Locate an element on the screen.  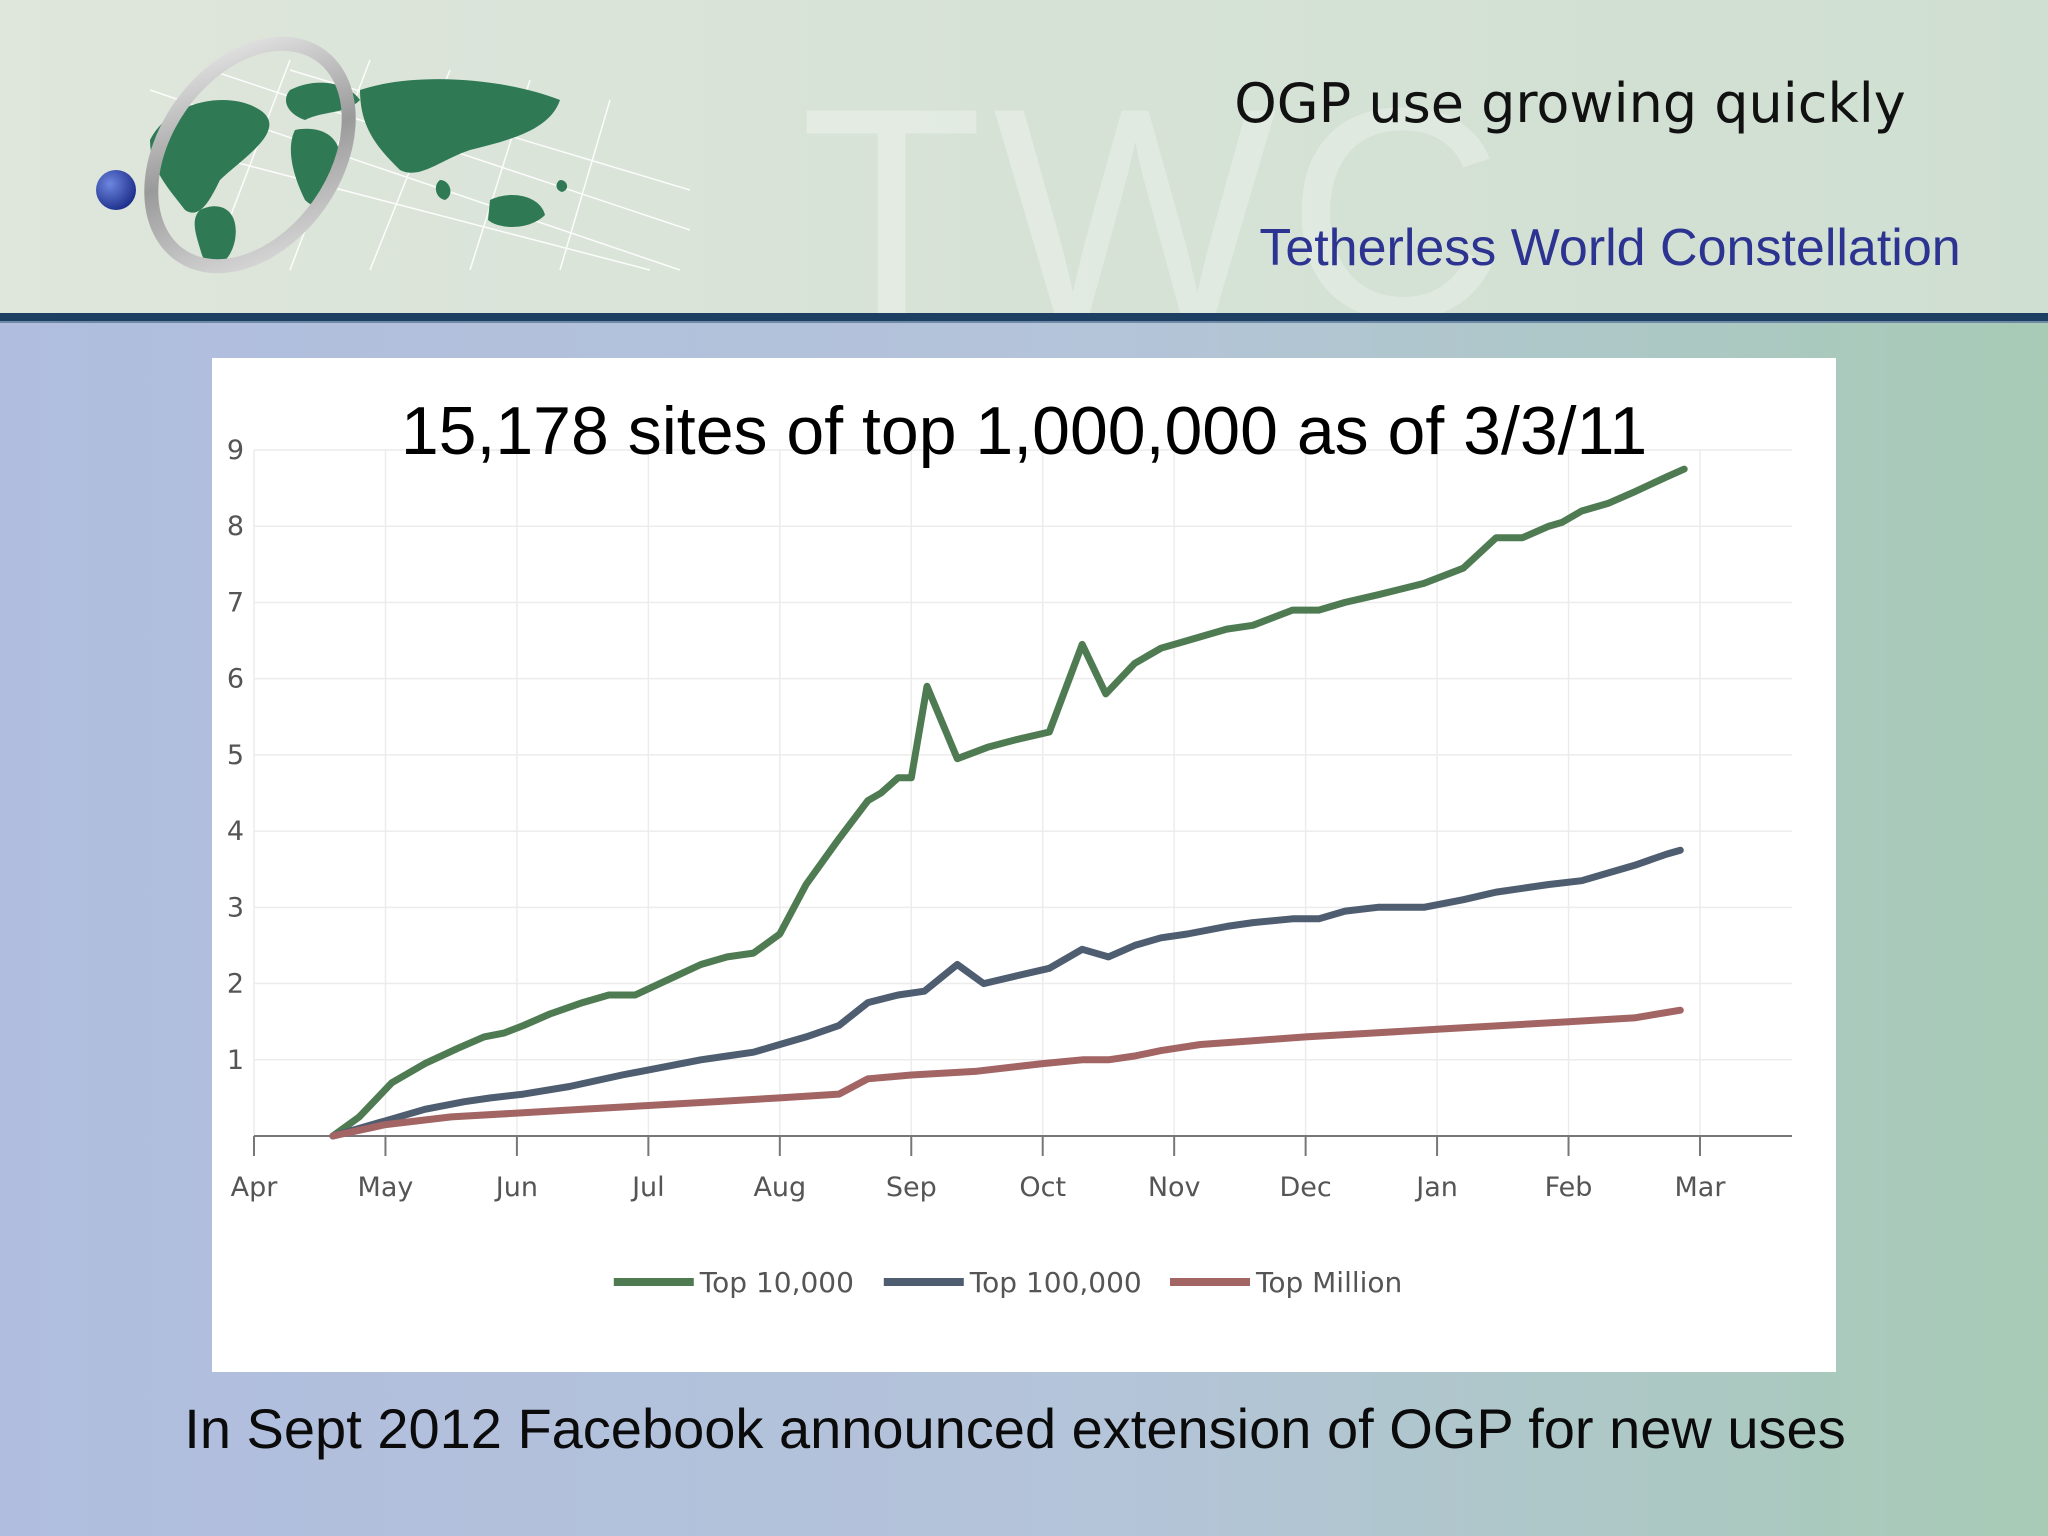
y-tick-label: 2 is located at coordinates (235, 984).